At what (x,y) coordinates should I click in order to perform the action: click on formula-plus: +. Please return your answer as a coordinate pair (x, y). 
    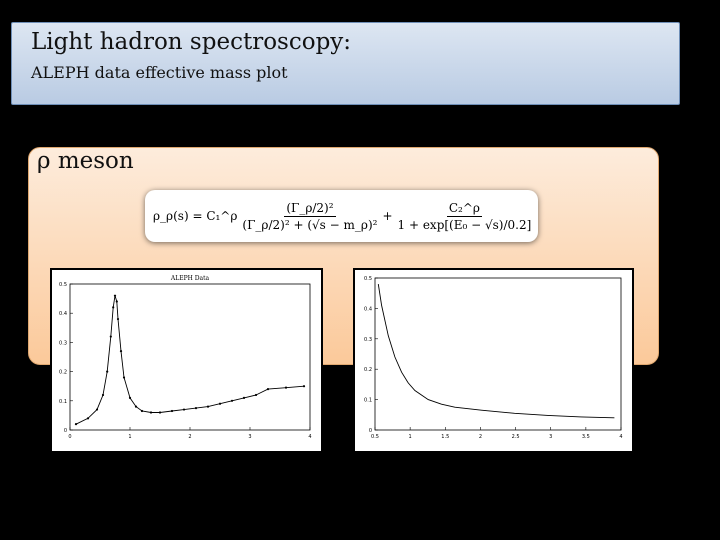
    Looking at the image, I should click on (387, 216).